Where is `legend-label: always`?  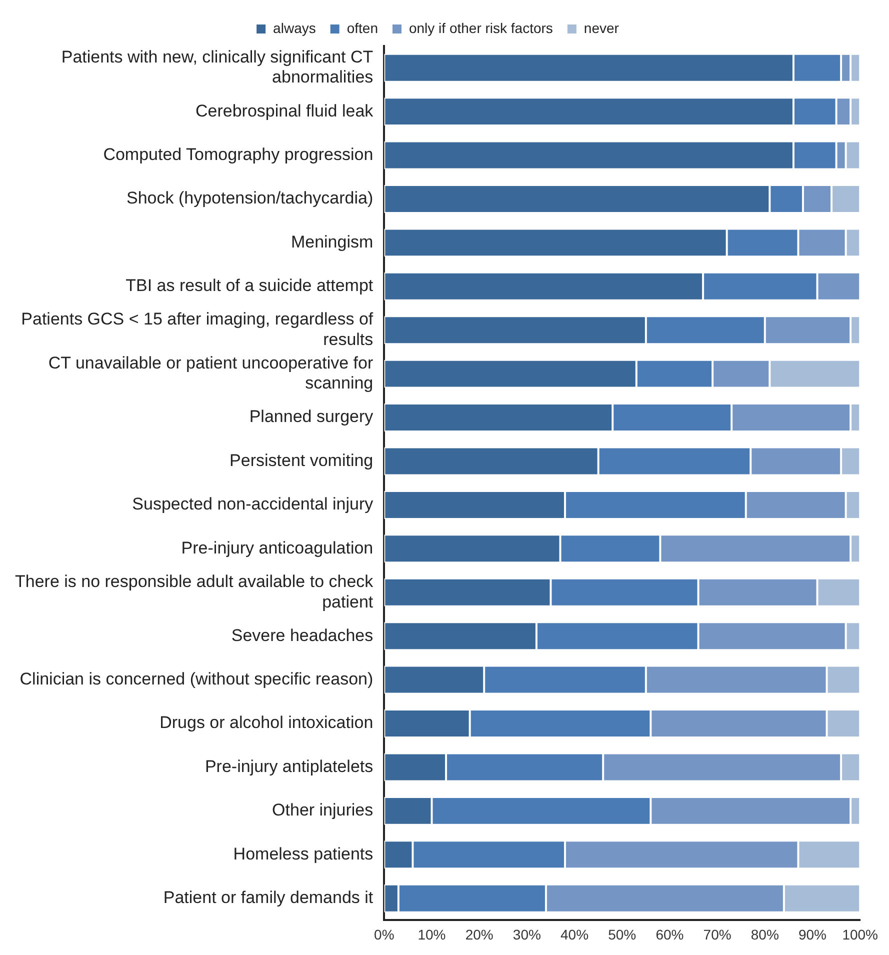 legend-label: always is located at coordinates (294, 28).